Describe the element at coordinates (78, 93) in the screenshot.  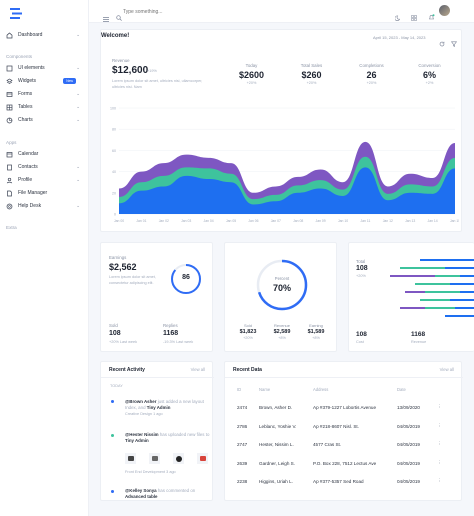
I see `chevron-down-icon: ⌄` at that location.